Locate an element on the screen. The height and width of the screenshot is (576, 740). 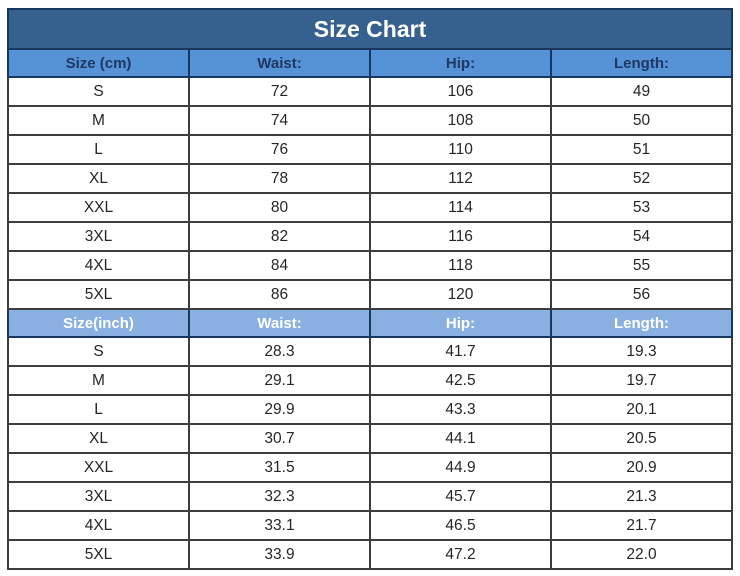
value-cell: 112 is located at coordinates (460, 178).